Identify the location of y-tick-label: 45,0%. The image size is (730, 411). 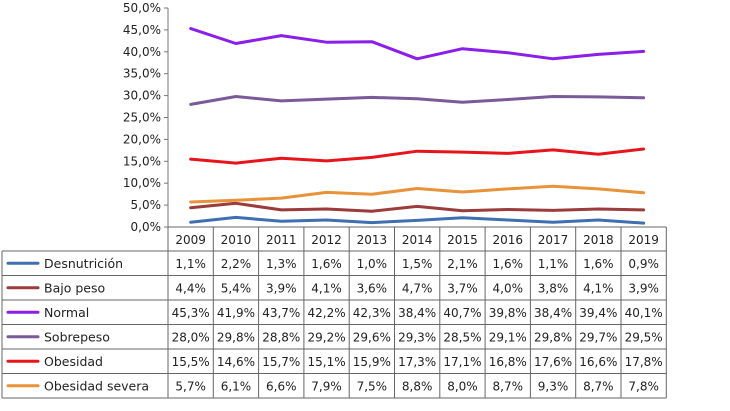
(142, 30).